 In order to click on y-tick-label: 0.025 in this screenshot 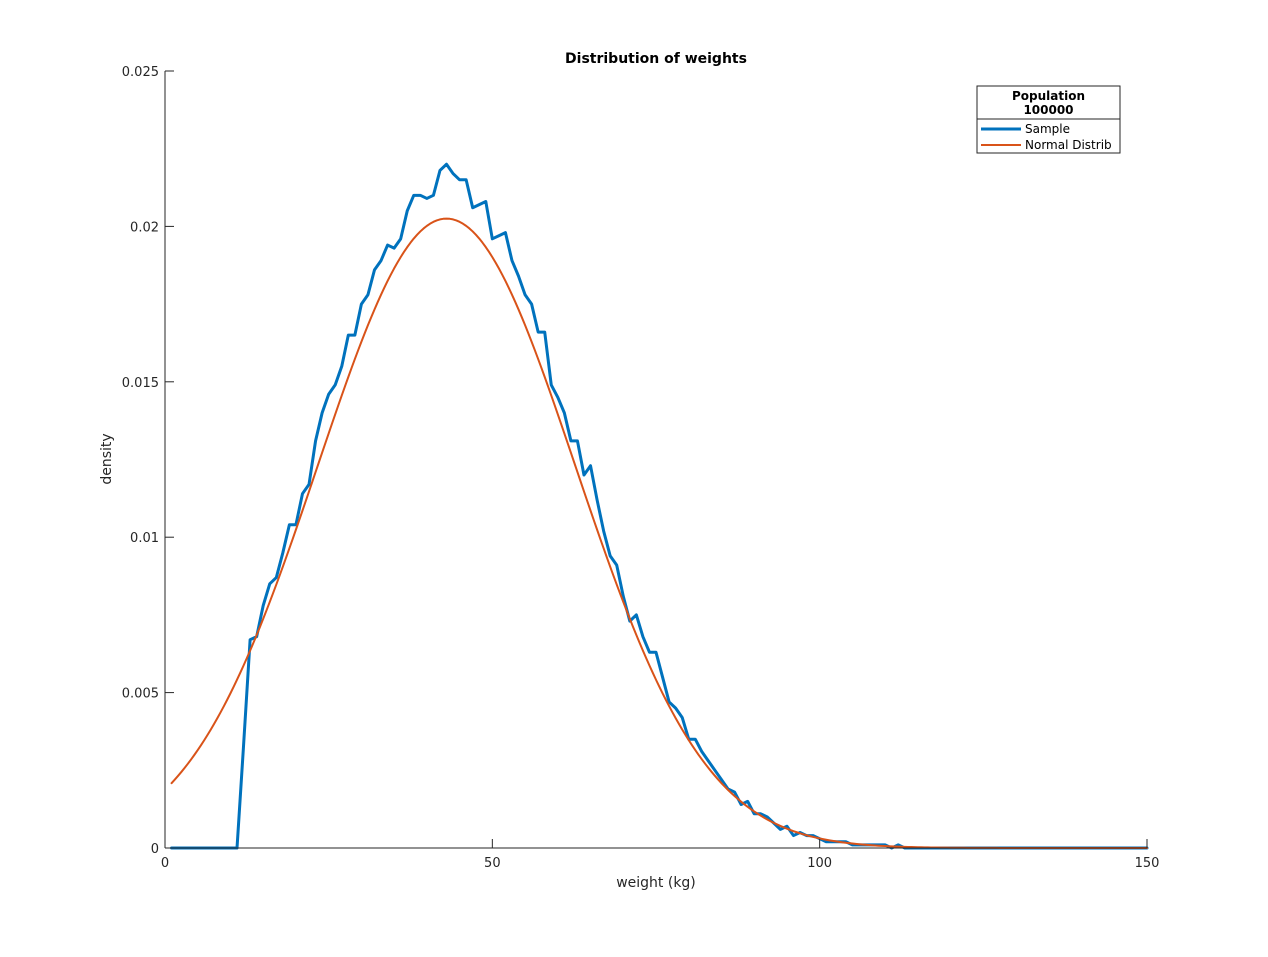, I will do `click(140, 72)`.